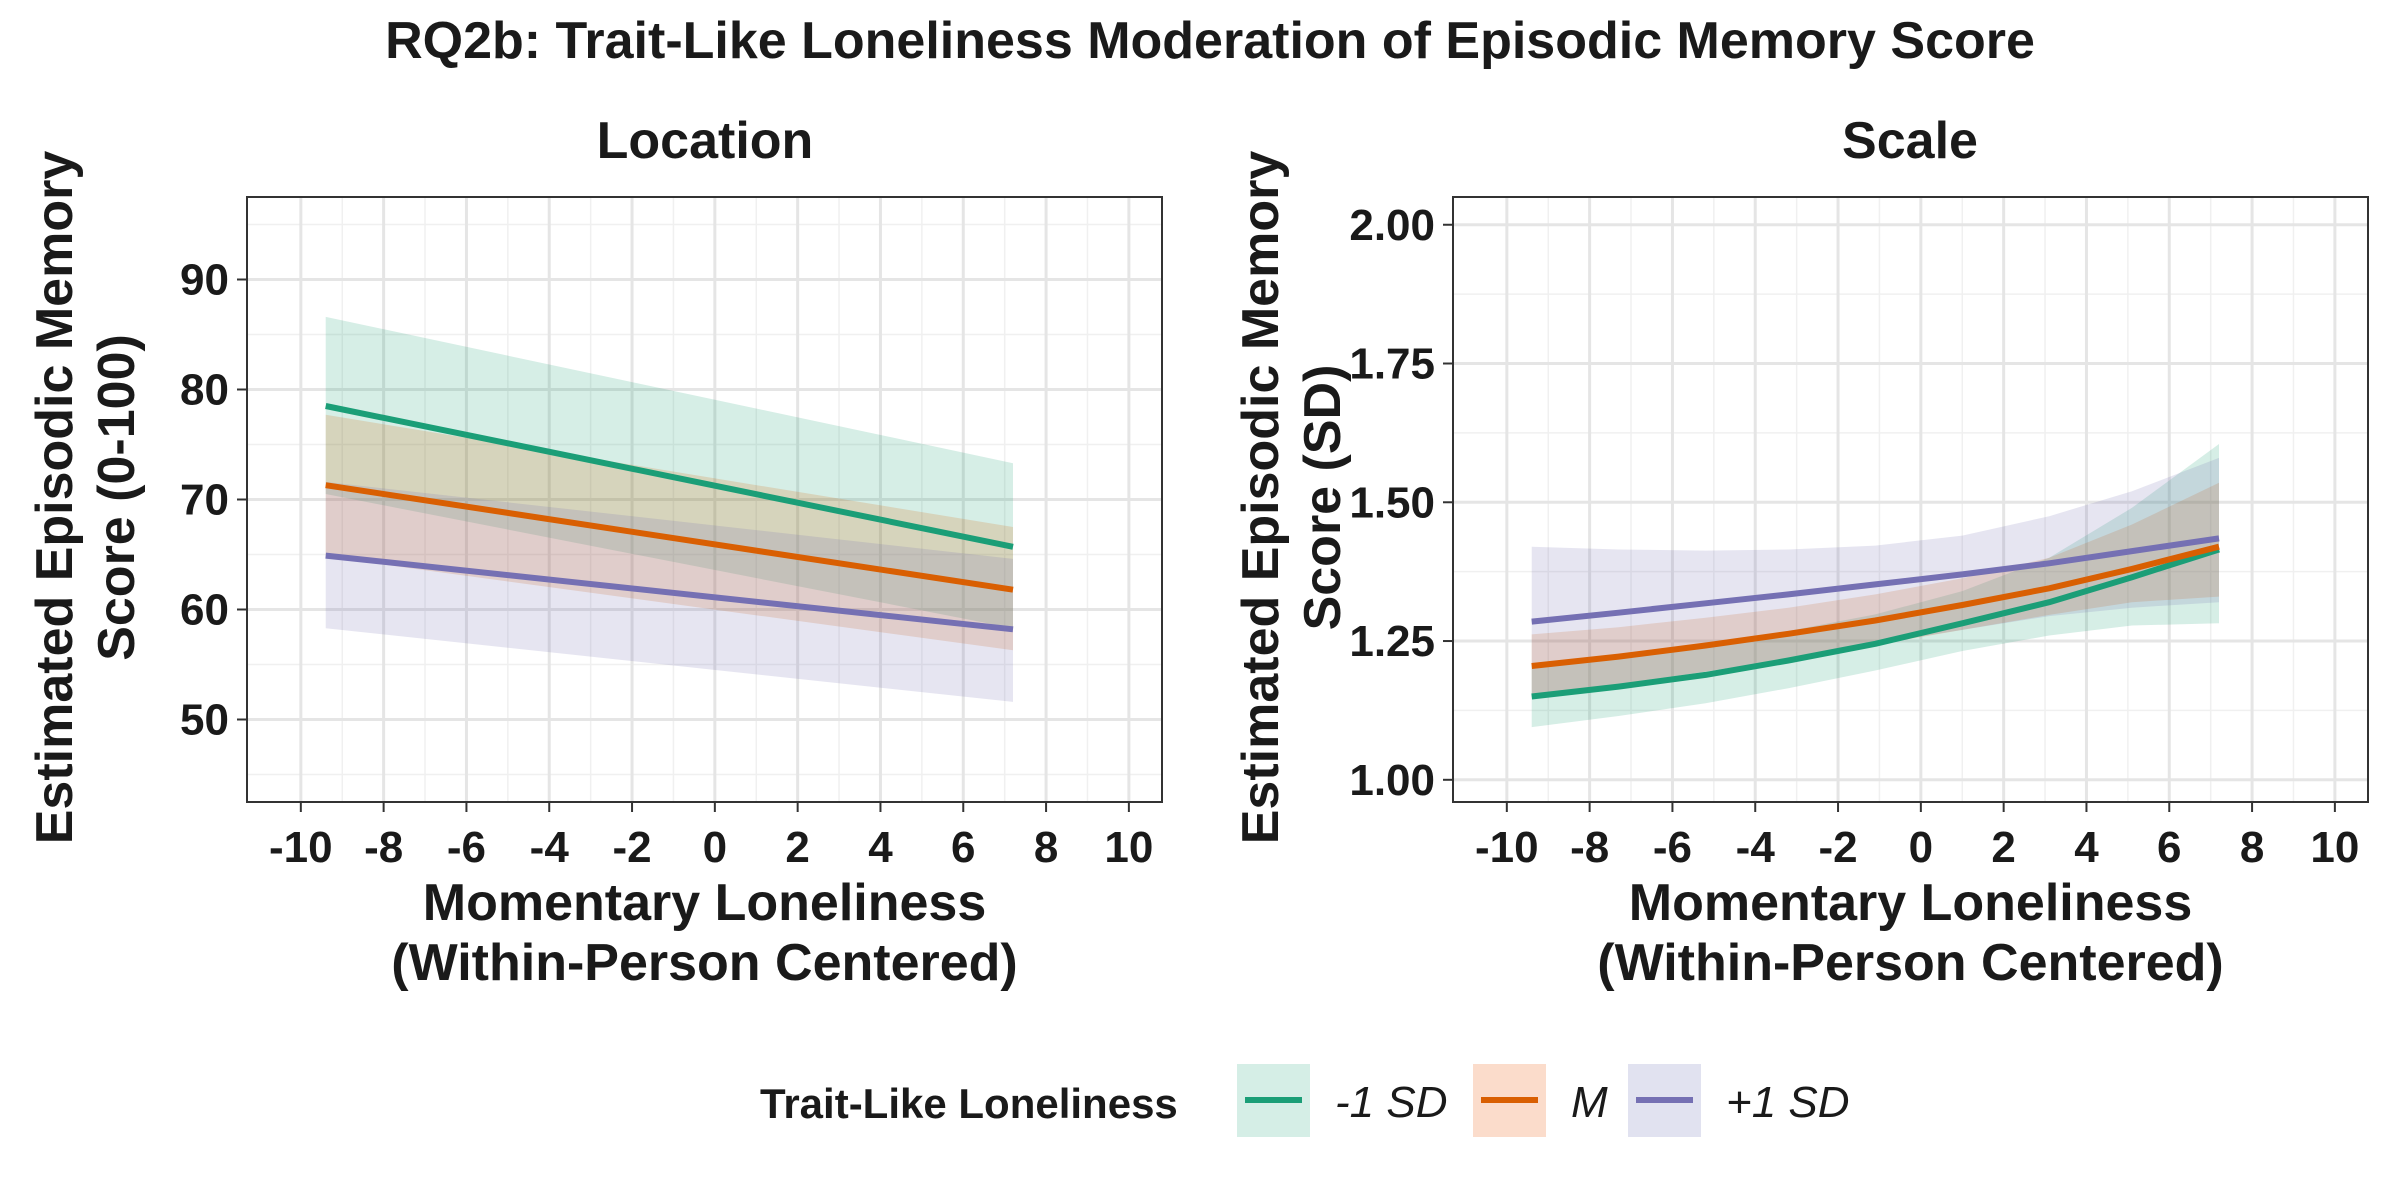 This screenshot has height=1200, width=2400. I want to click on y-tick-label: 50, so click(204, 720).